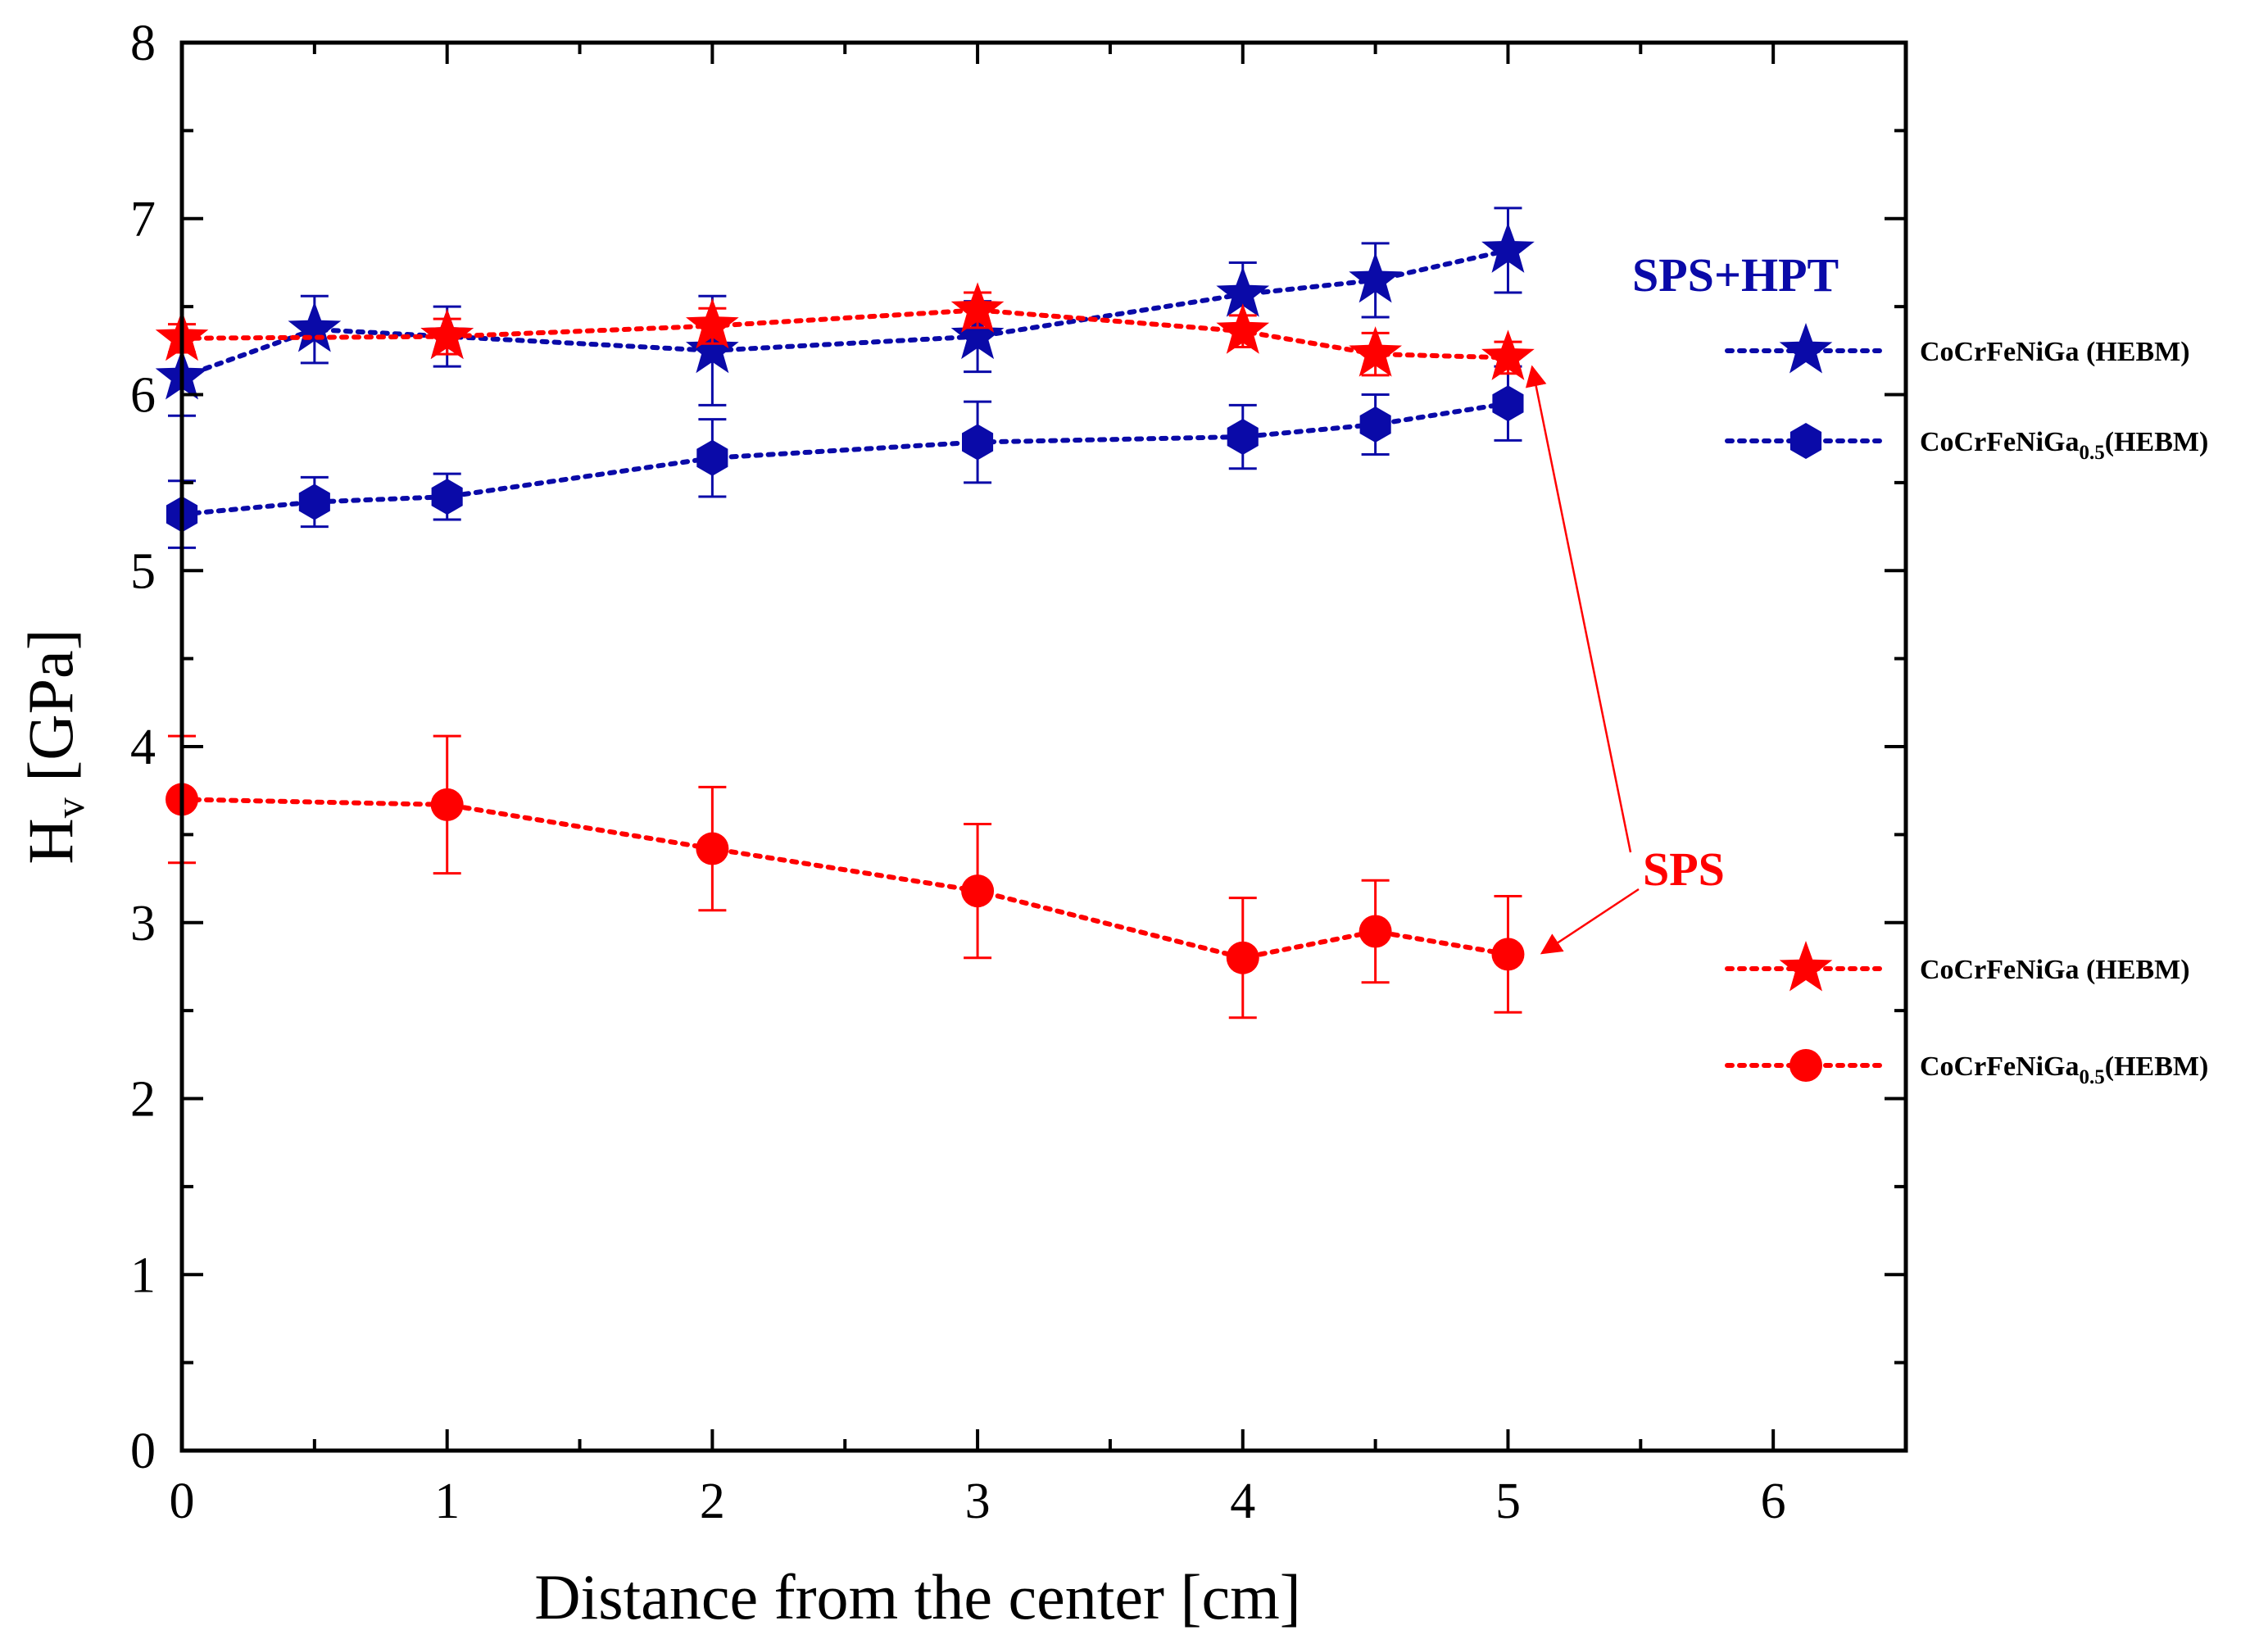 This screenshot has height=1644, width=2268. What do you see at coordinates (712, 1501) in the screenshot?
I see `x-tick-label: 2` at bounding box center [712, 1501].